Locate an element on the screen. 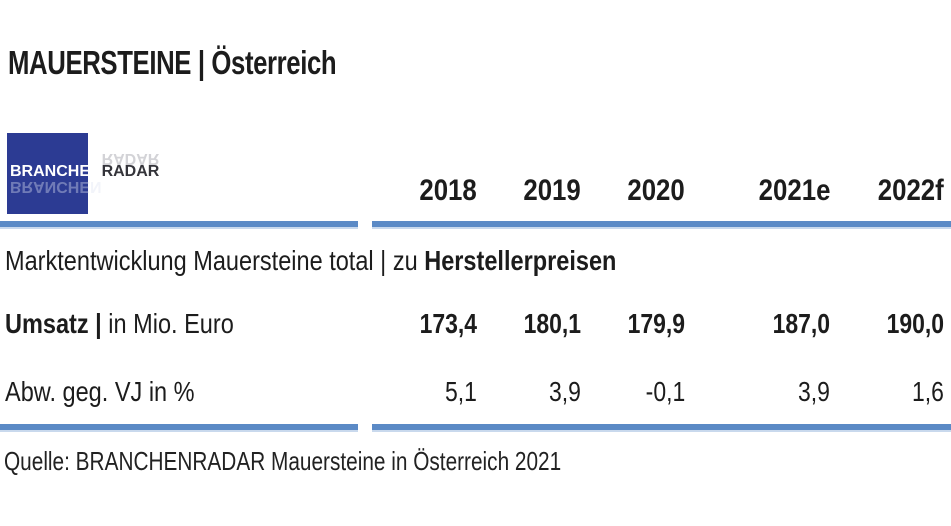 This screenshot has height=526, width=951. divider-line-top-left is located at coordinates (179, 224).